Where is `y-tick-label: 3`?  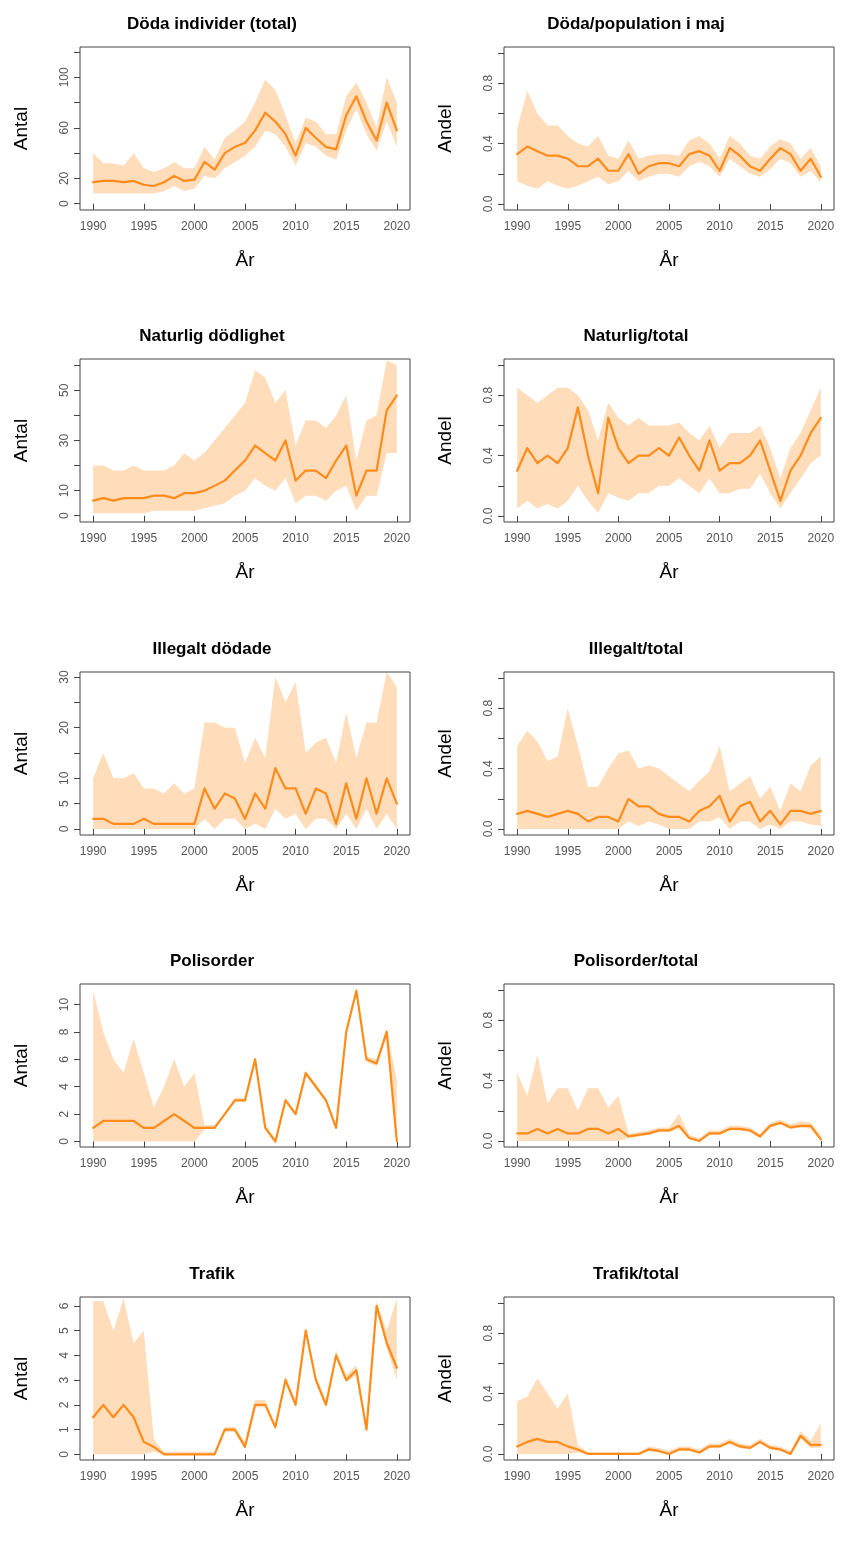 y-tick-label: 3 is located at coordinates (64, 1380).